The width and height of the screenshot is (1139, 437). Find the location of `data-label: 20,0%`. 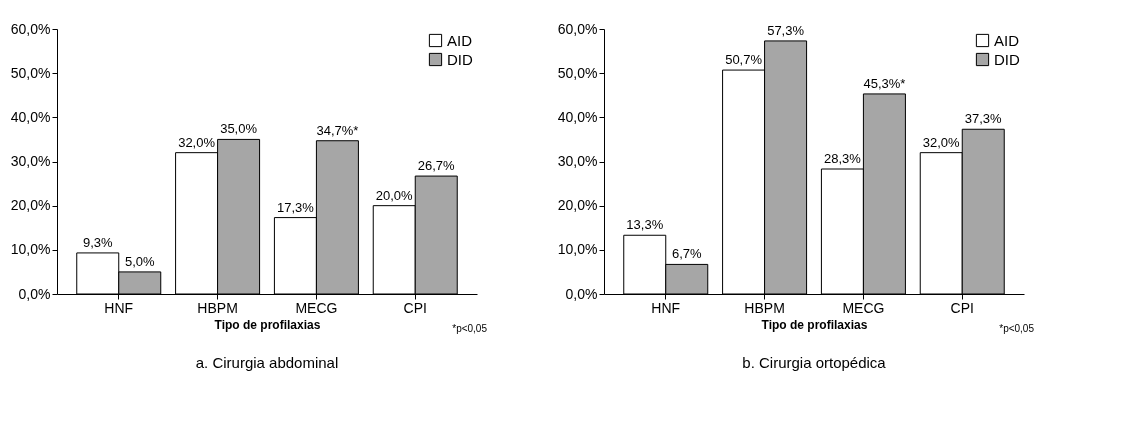

data-label: 20,0% is located at coordinates (394, 195).